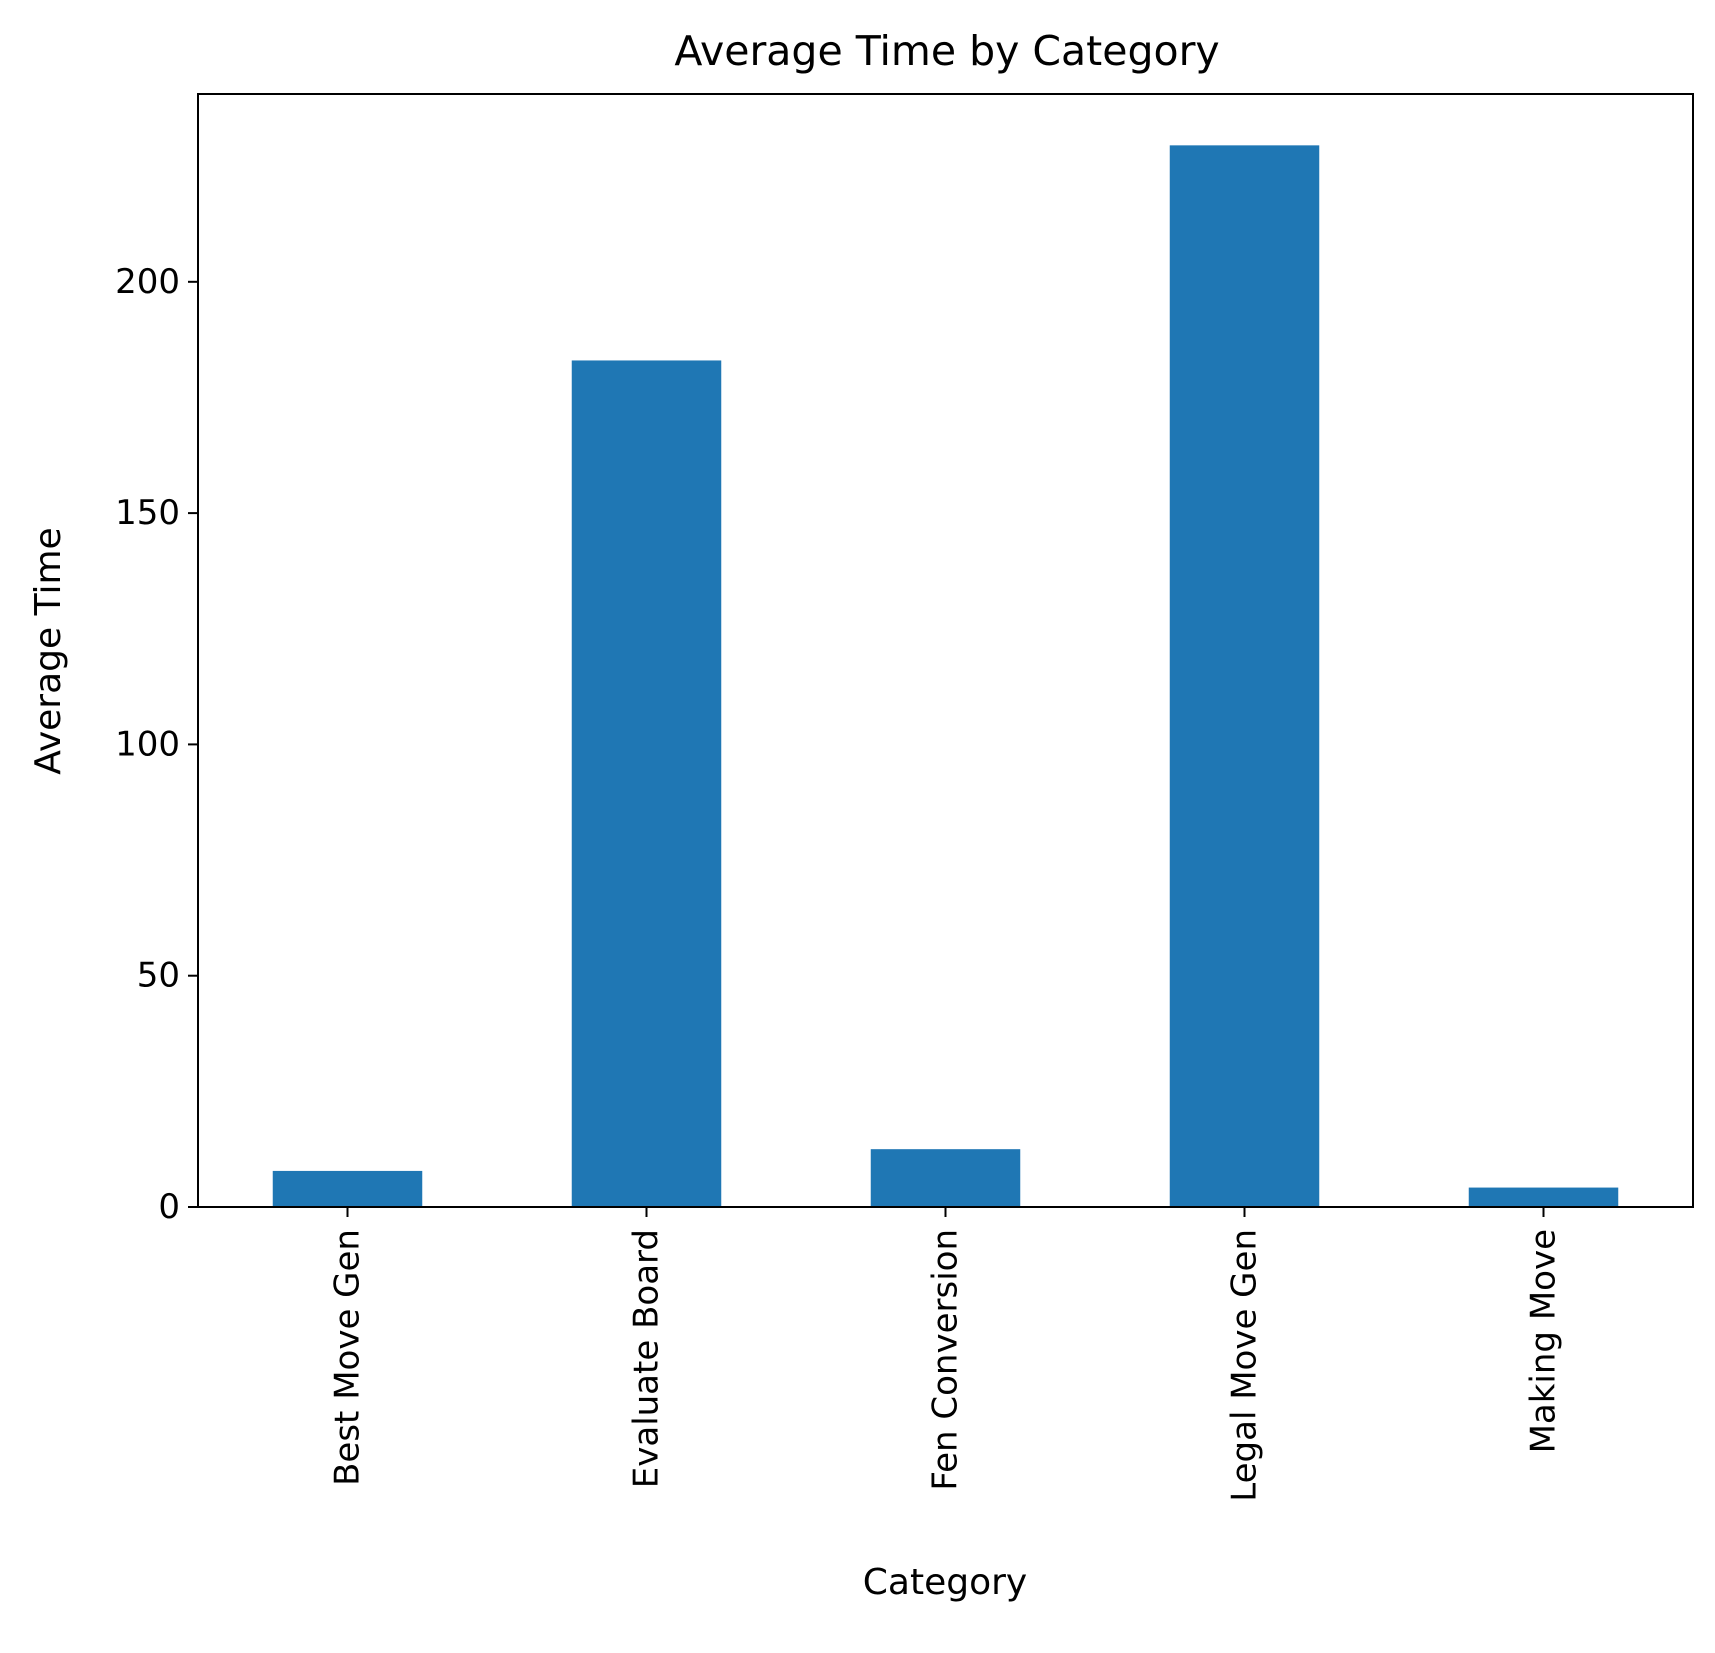 The height and width of the screenshot is (1653, 1715). Describe the element at coordinates (646, 783) in the screenshot. I see `bar-evaluate-board` at that location.